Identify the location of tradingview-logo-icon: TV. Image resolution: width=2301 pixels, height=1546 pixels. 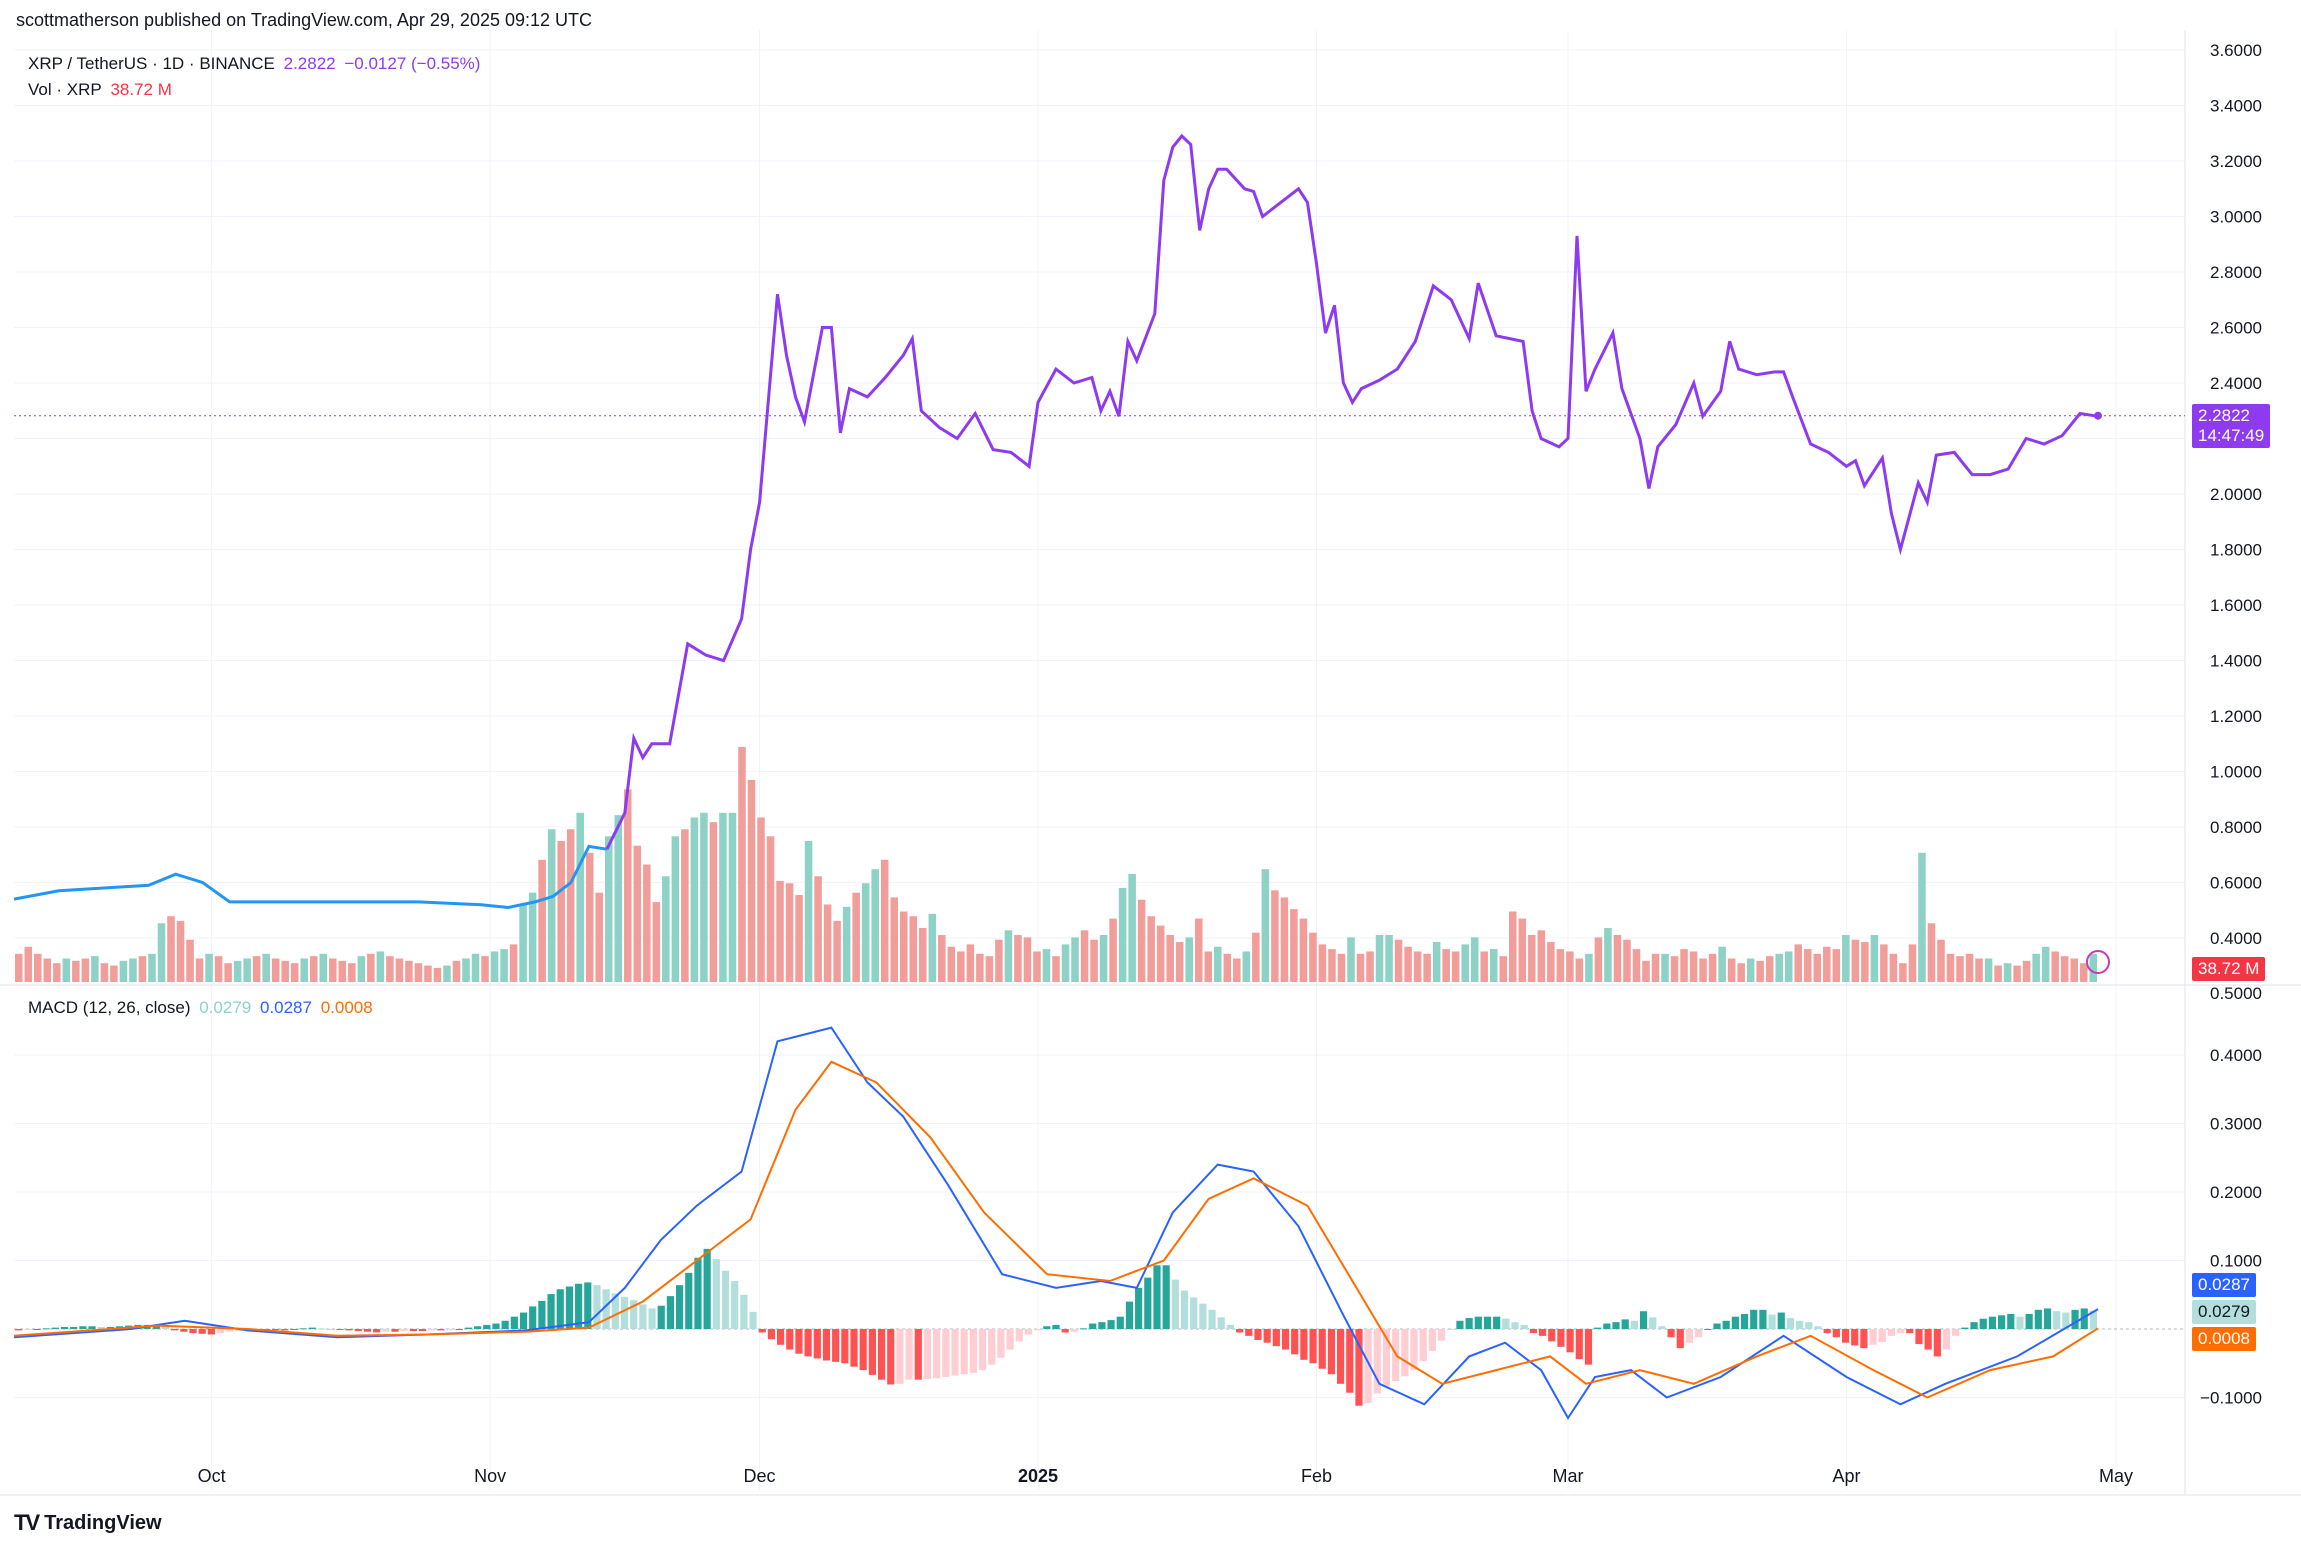
(27, 1522).